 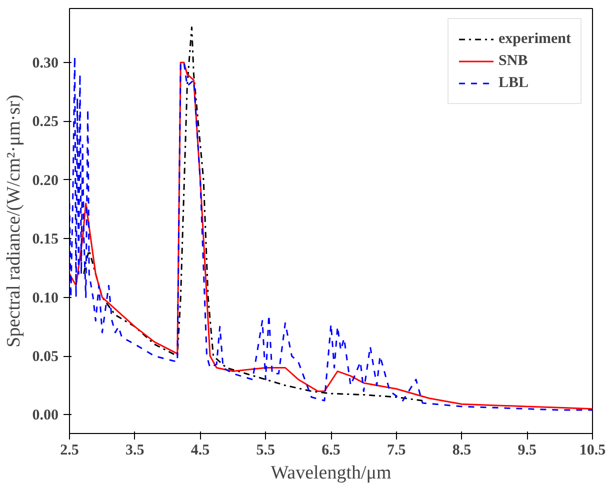 I want to click on x-tick-label: 7.5, so click(x=396, y=450).